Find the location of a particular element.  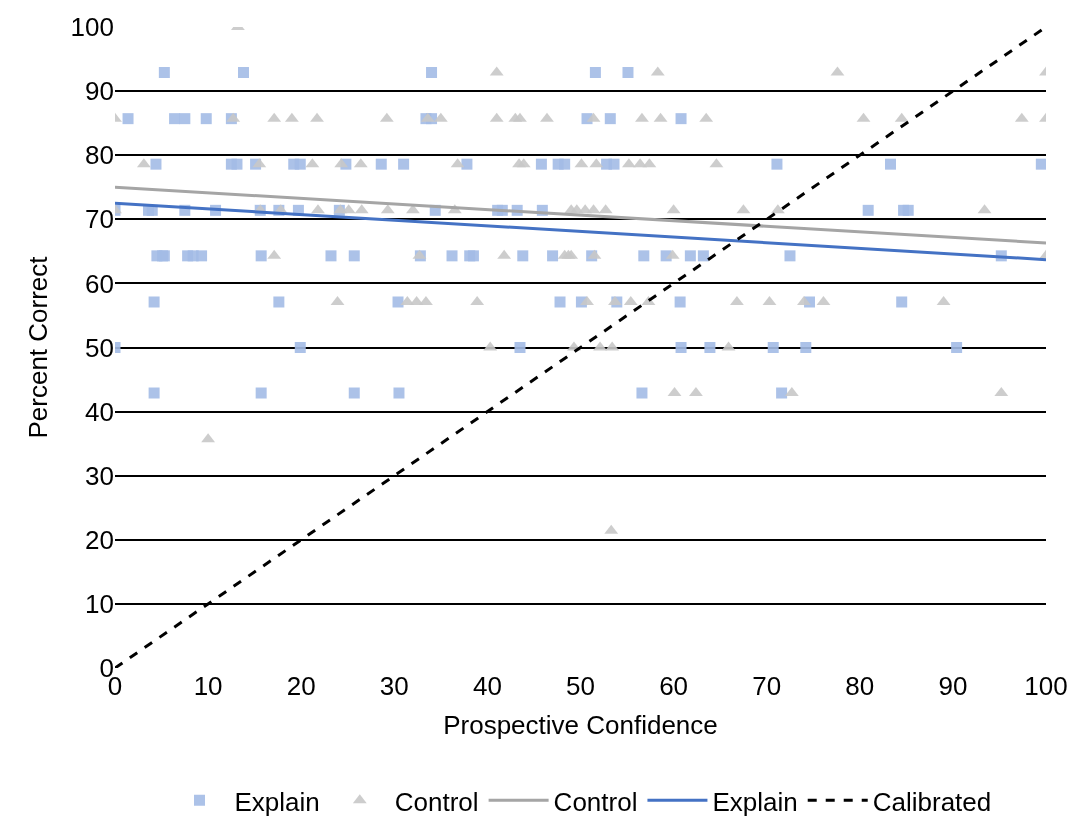

x-axis-title: Prospective Confidence is located at coordinates (580, 724).